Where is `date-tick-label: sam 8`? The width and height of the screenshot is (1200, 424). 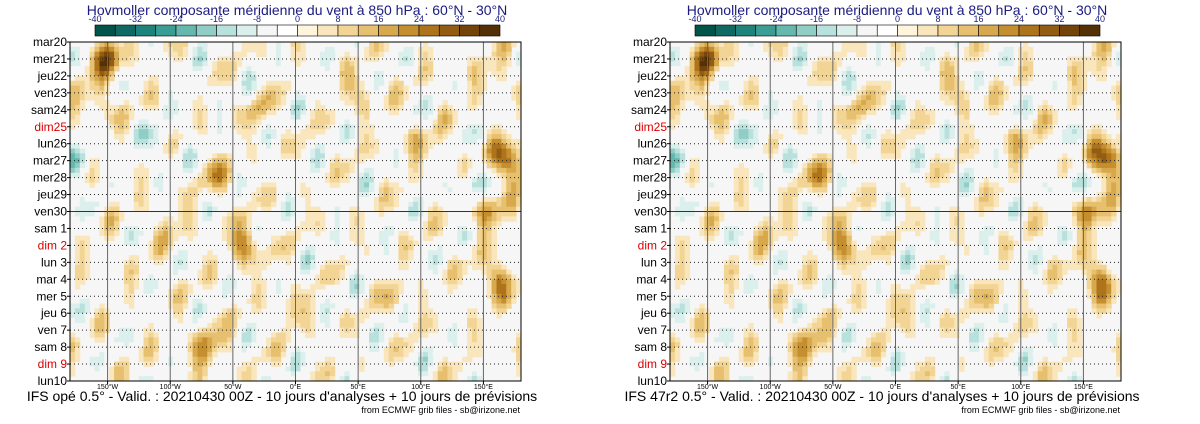 date-tick-label: sam 8 is located at coordinates (50, 347).